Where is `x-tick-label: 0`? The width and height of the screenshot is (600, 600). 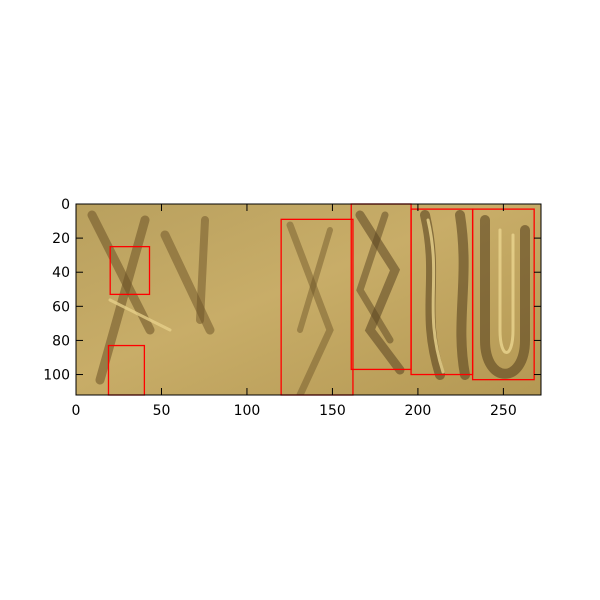 x-tick-label: 0 is located at coordinates (76, 411).